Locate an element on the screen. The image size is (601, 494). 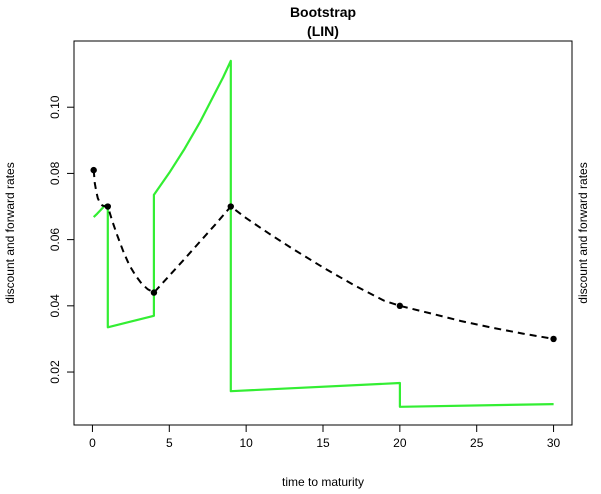
x-tick-label: 25 is located at coordinates (477, 443).